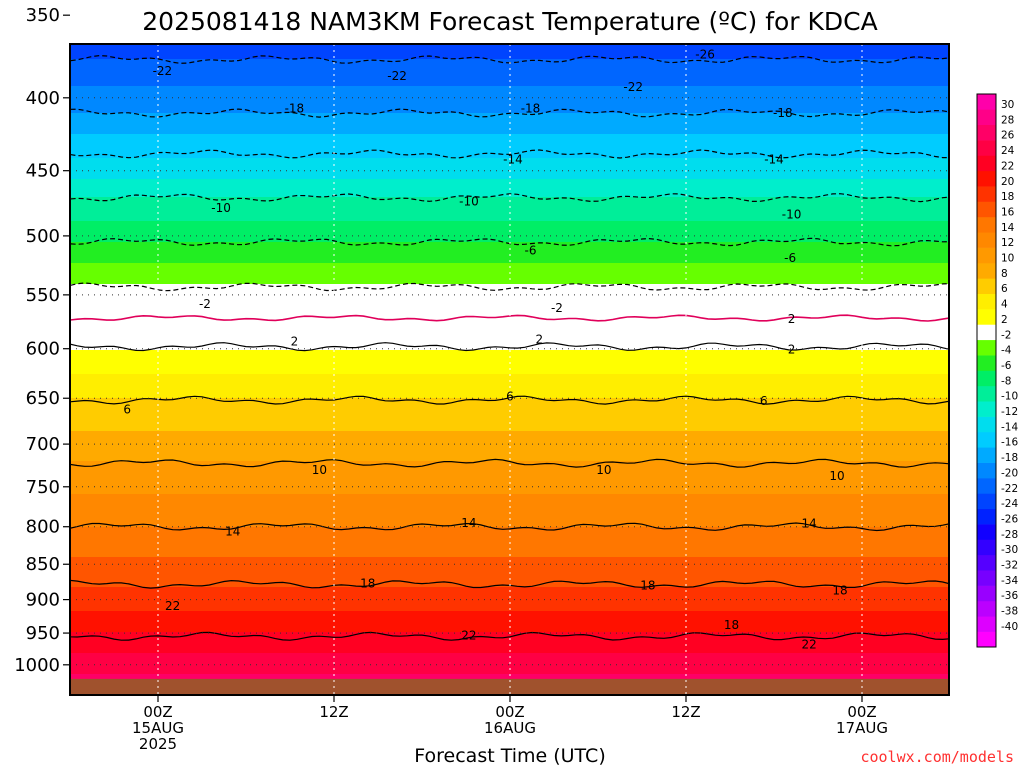 The image size is (1024, 768). I want to click on colorbar-label: -14, so click(1009, 427).